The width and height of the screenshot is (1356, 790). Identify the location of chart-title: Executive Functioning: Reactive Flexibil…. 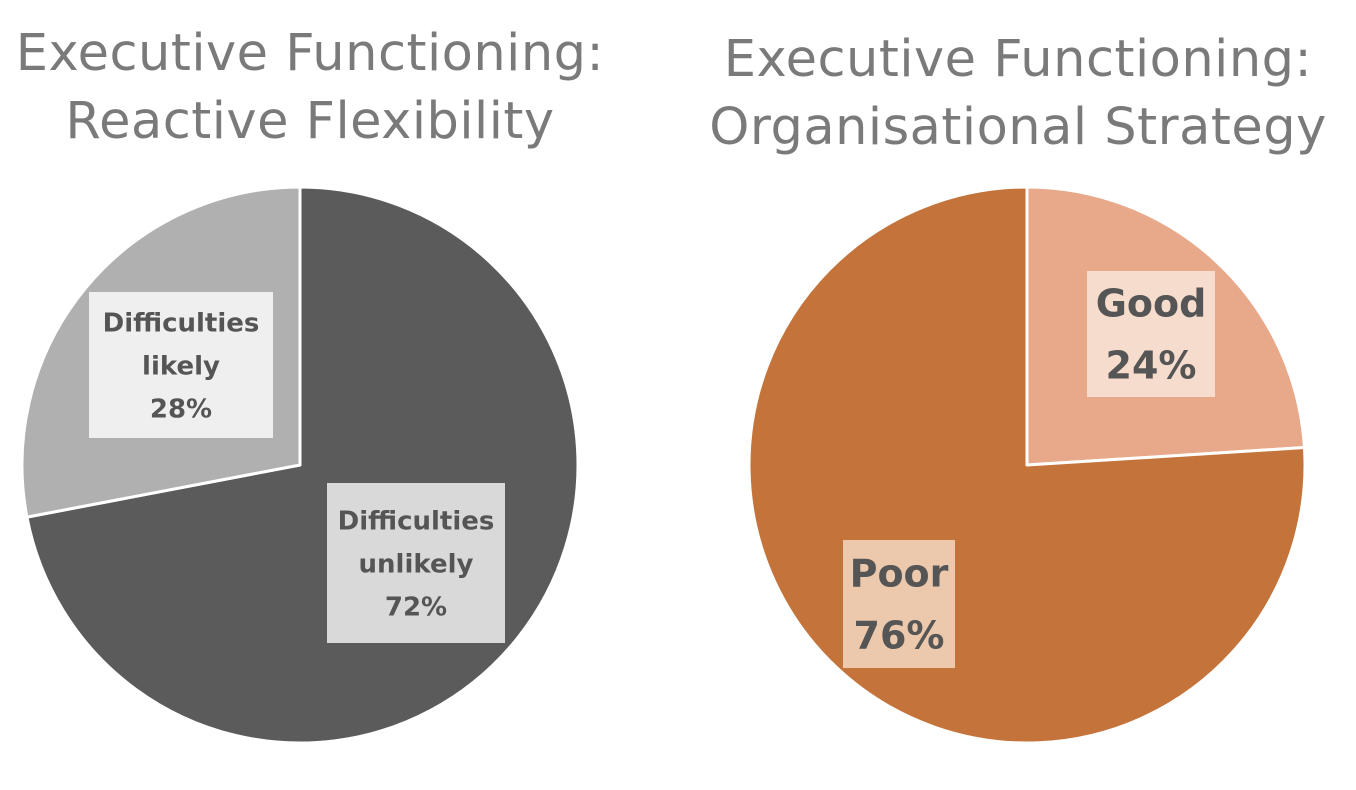
(310, 88).